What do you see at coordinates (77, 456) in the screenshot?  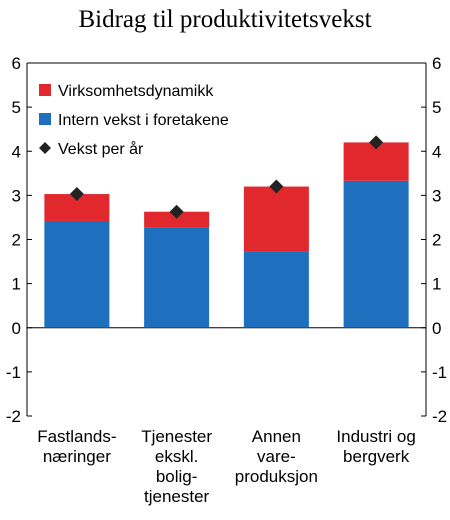 I see `category-label-line: næringer` at bounding box center [77, 456].